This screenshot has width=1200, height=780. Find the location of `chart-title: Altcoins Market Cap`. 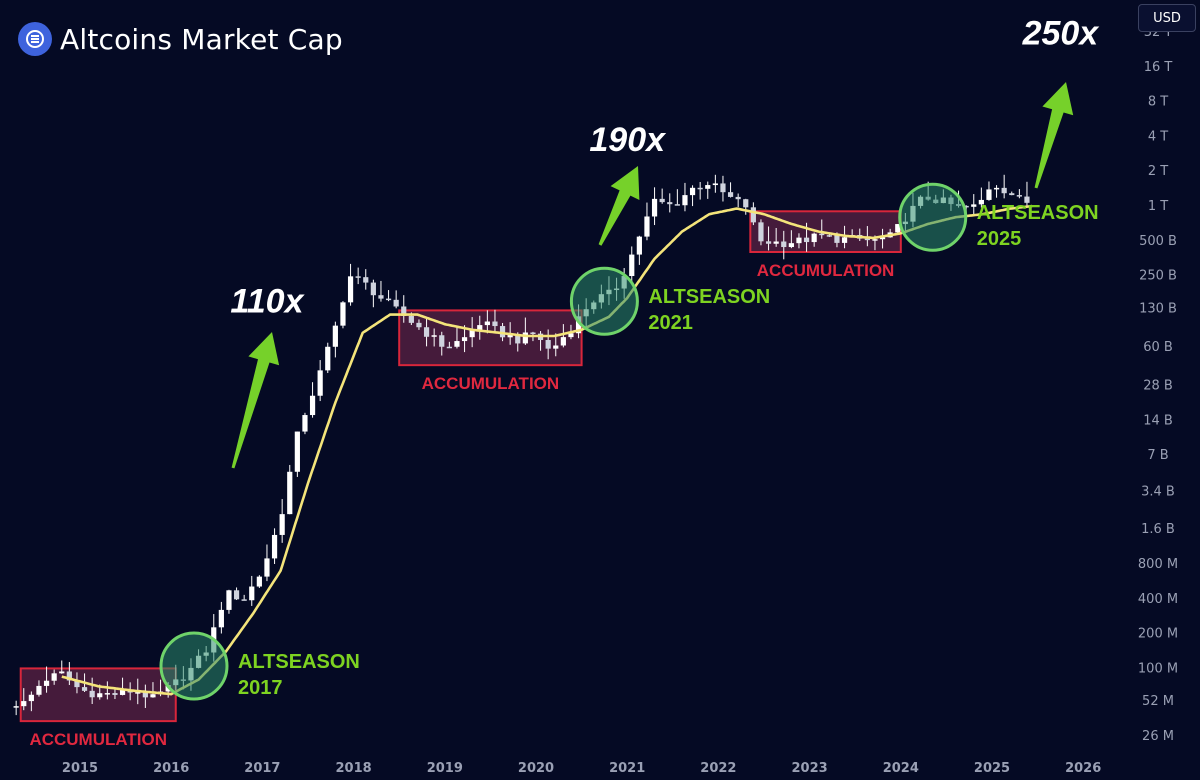

chart-title: Altcoins Market Cap is located at coordinates (201, 39).